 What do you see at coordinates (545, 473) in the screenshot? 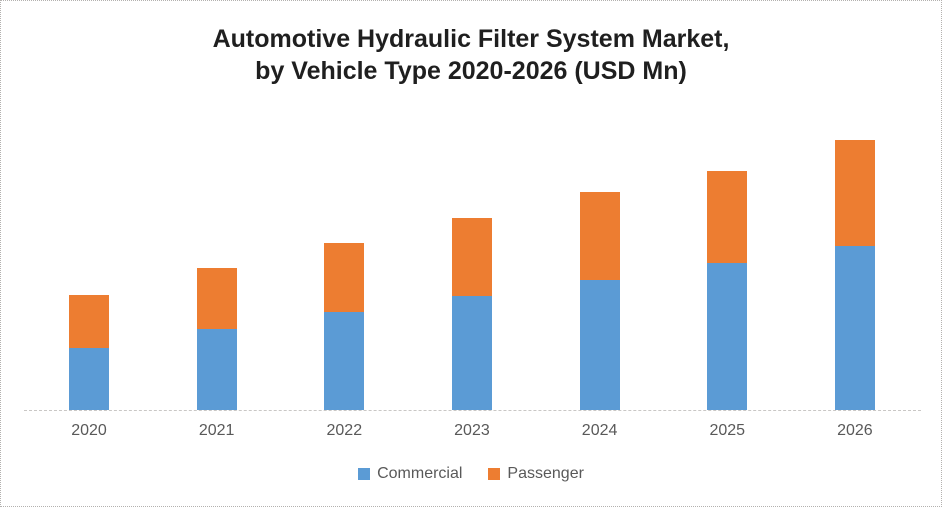
I see `legend-label-passenger: Passenger` at bounding box center [545, 473].